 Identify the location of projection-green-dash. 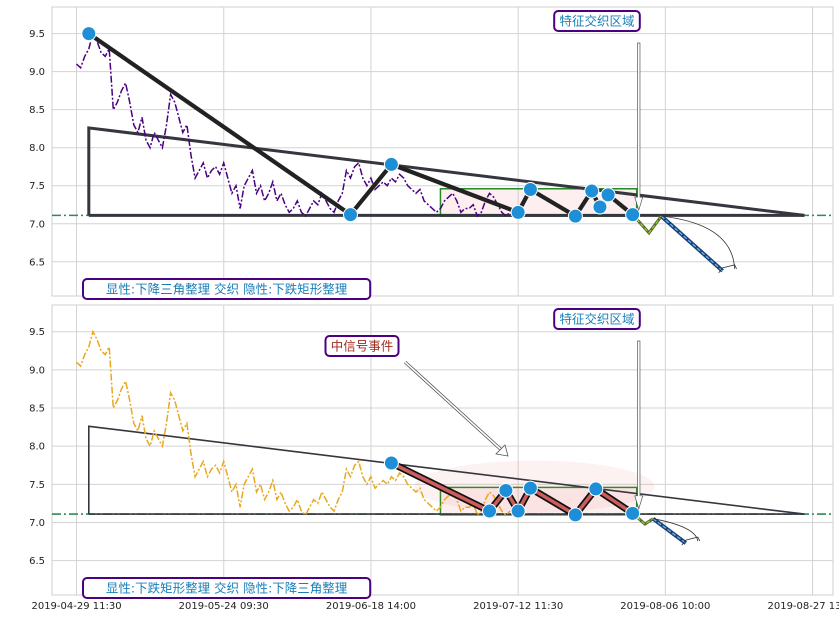
(647, 224).